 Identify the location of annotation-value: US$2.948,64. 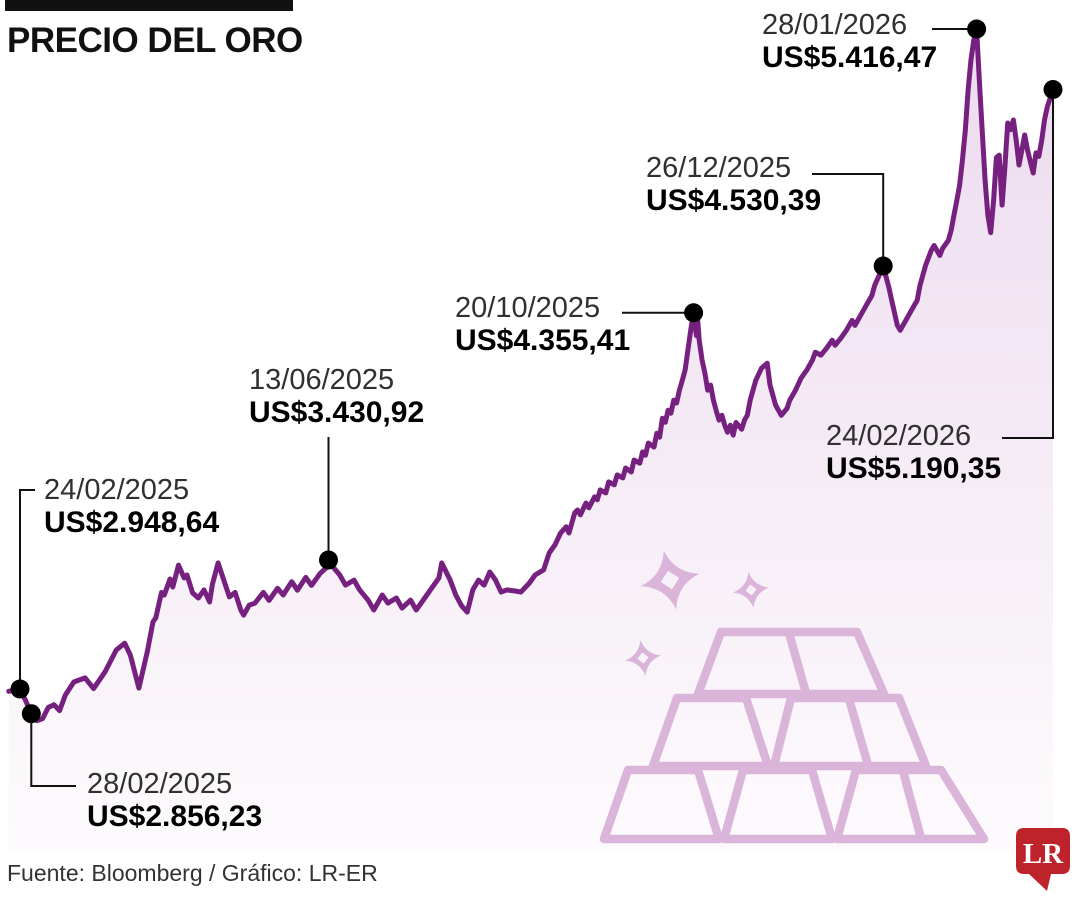
(132, 522).